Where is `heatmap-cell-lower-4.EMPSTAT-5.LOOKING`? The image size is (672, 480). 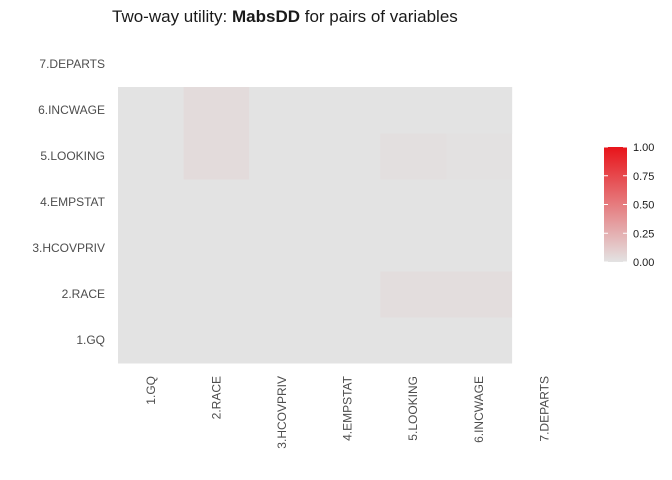
heatmap-cell-lower-4.EMPSTAT-5.LOOKING is located at coordinates (347, 156).